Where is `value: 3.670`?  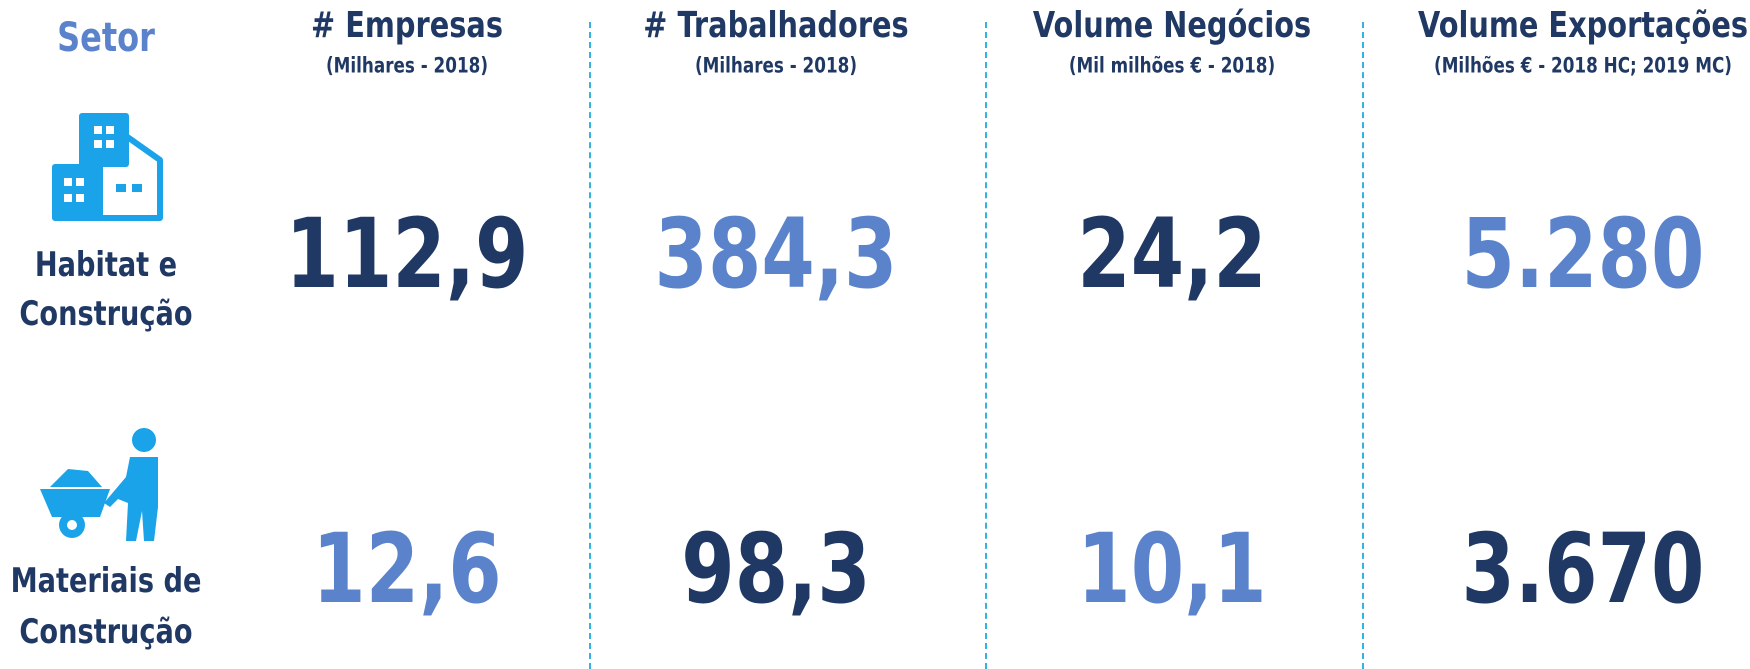 value: 3.670 is located at coordinates (1583, 569).